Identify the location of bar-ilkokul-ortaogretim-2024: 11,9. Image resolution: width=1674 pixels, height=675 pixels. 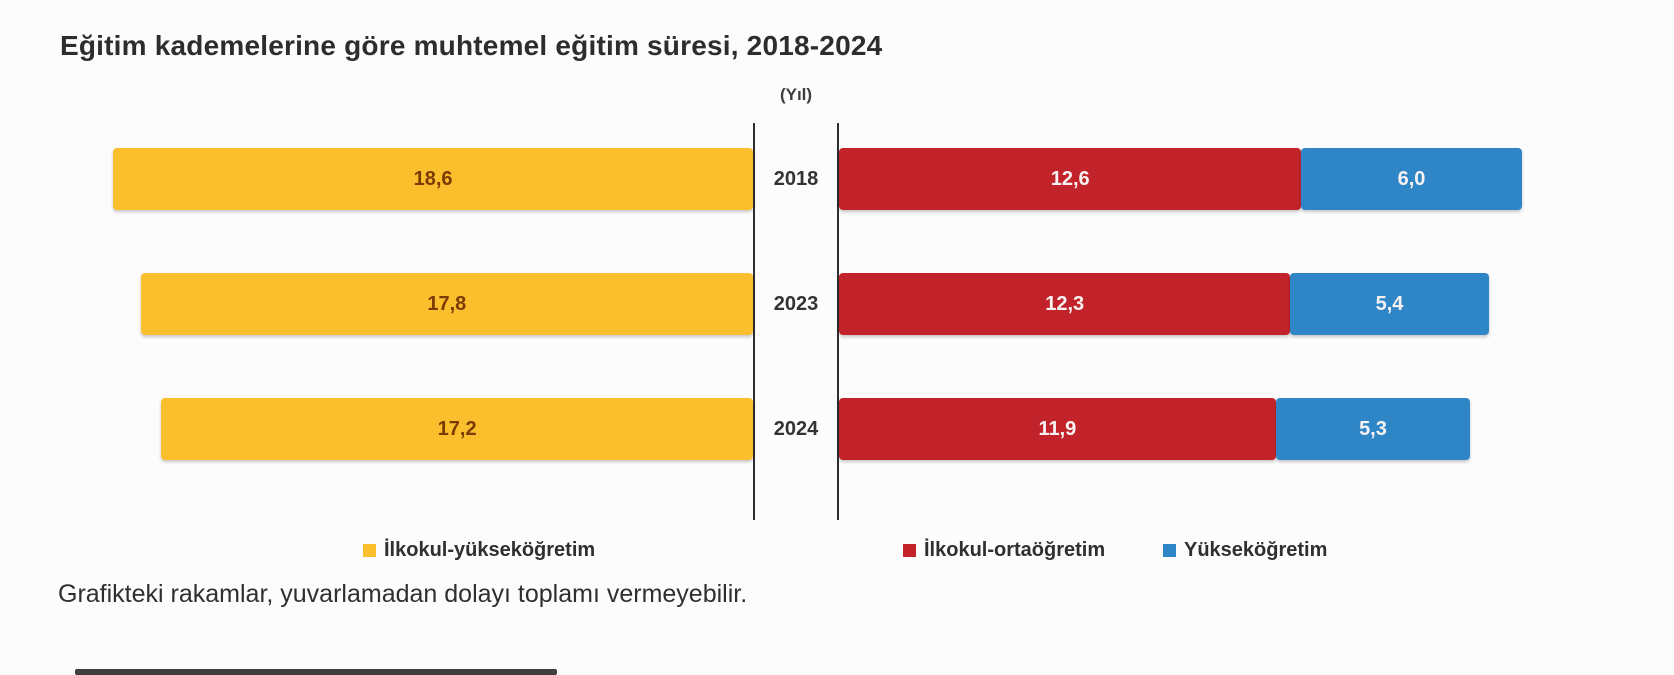
(1057, 429).